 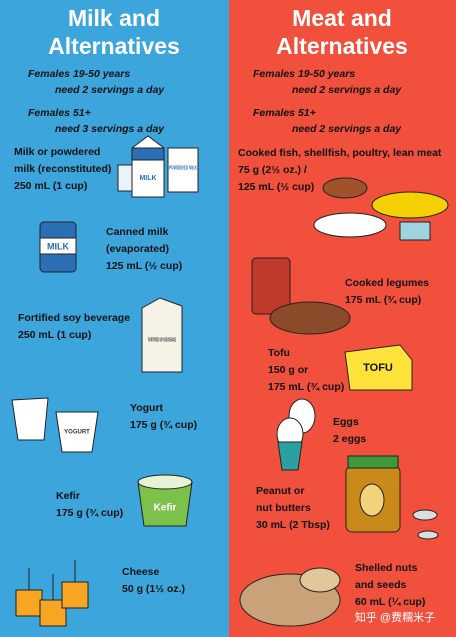 What do you see at coordinates (290, 456) in the screenshot?
I see `egg-cup` at bounding box center [290, 456].